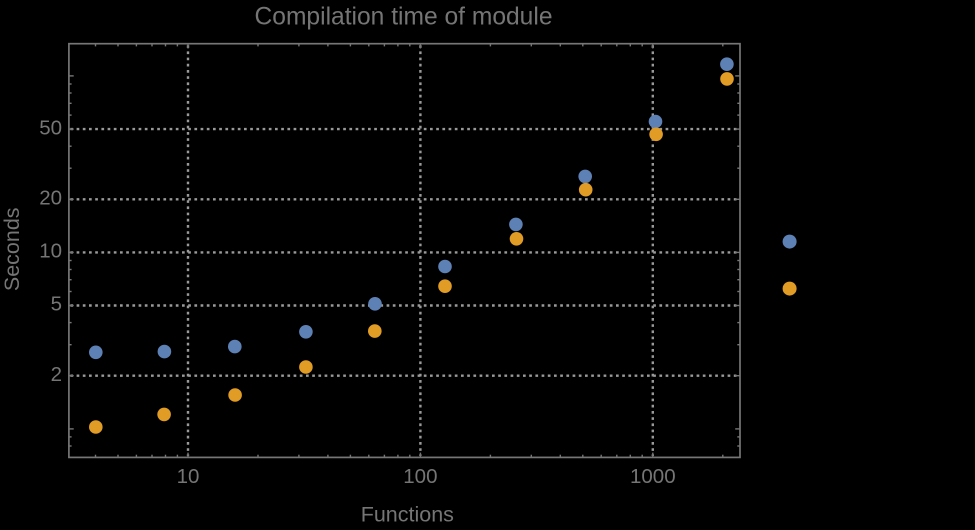 The height and width of the screenshot is (530, 975). Describe the element at coordinates (407, 514) in the screenshot. I see `svg-text: Functions` at that location.